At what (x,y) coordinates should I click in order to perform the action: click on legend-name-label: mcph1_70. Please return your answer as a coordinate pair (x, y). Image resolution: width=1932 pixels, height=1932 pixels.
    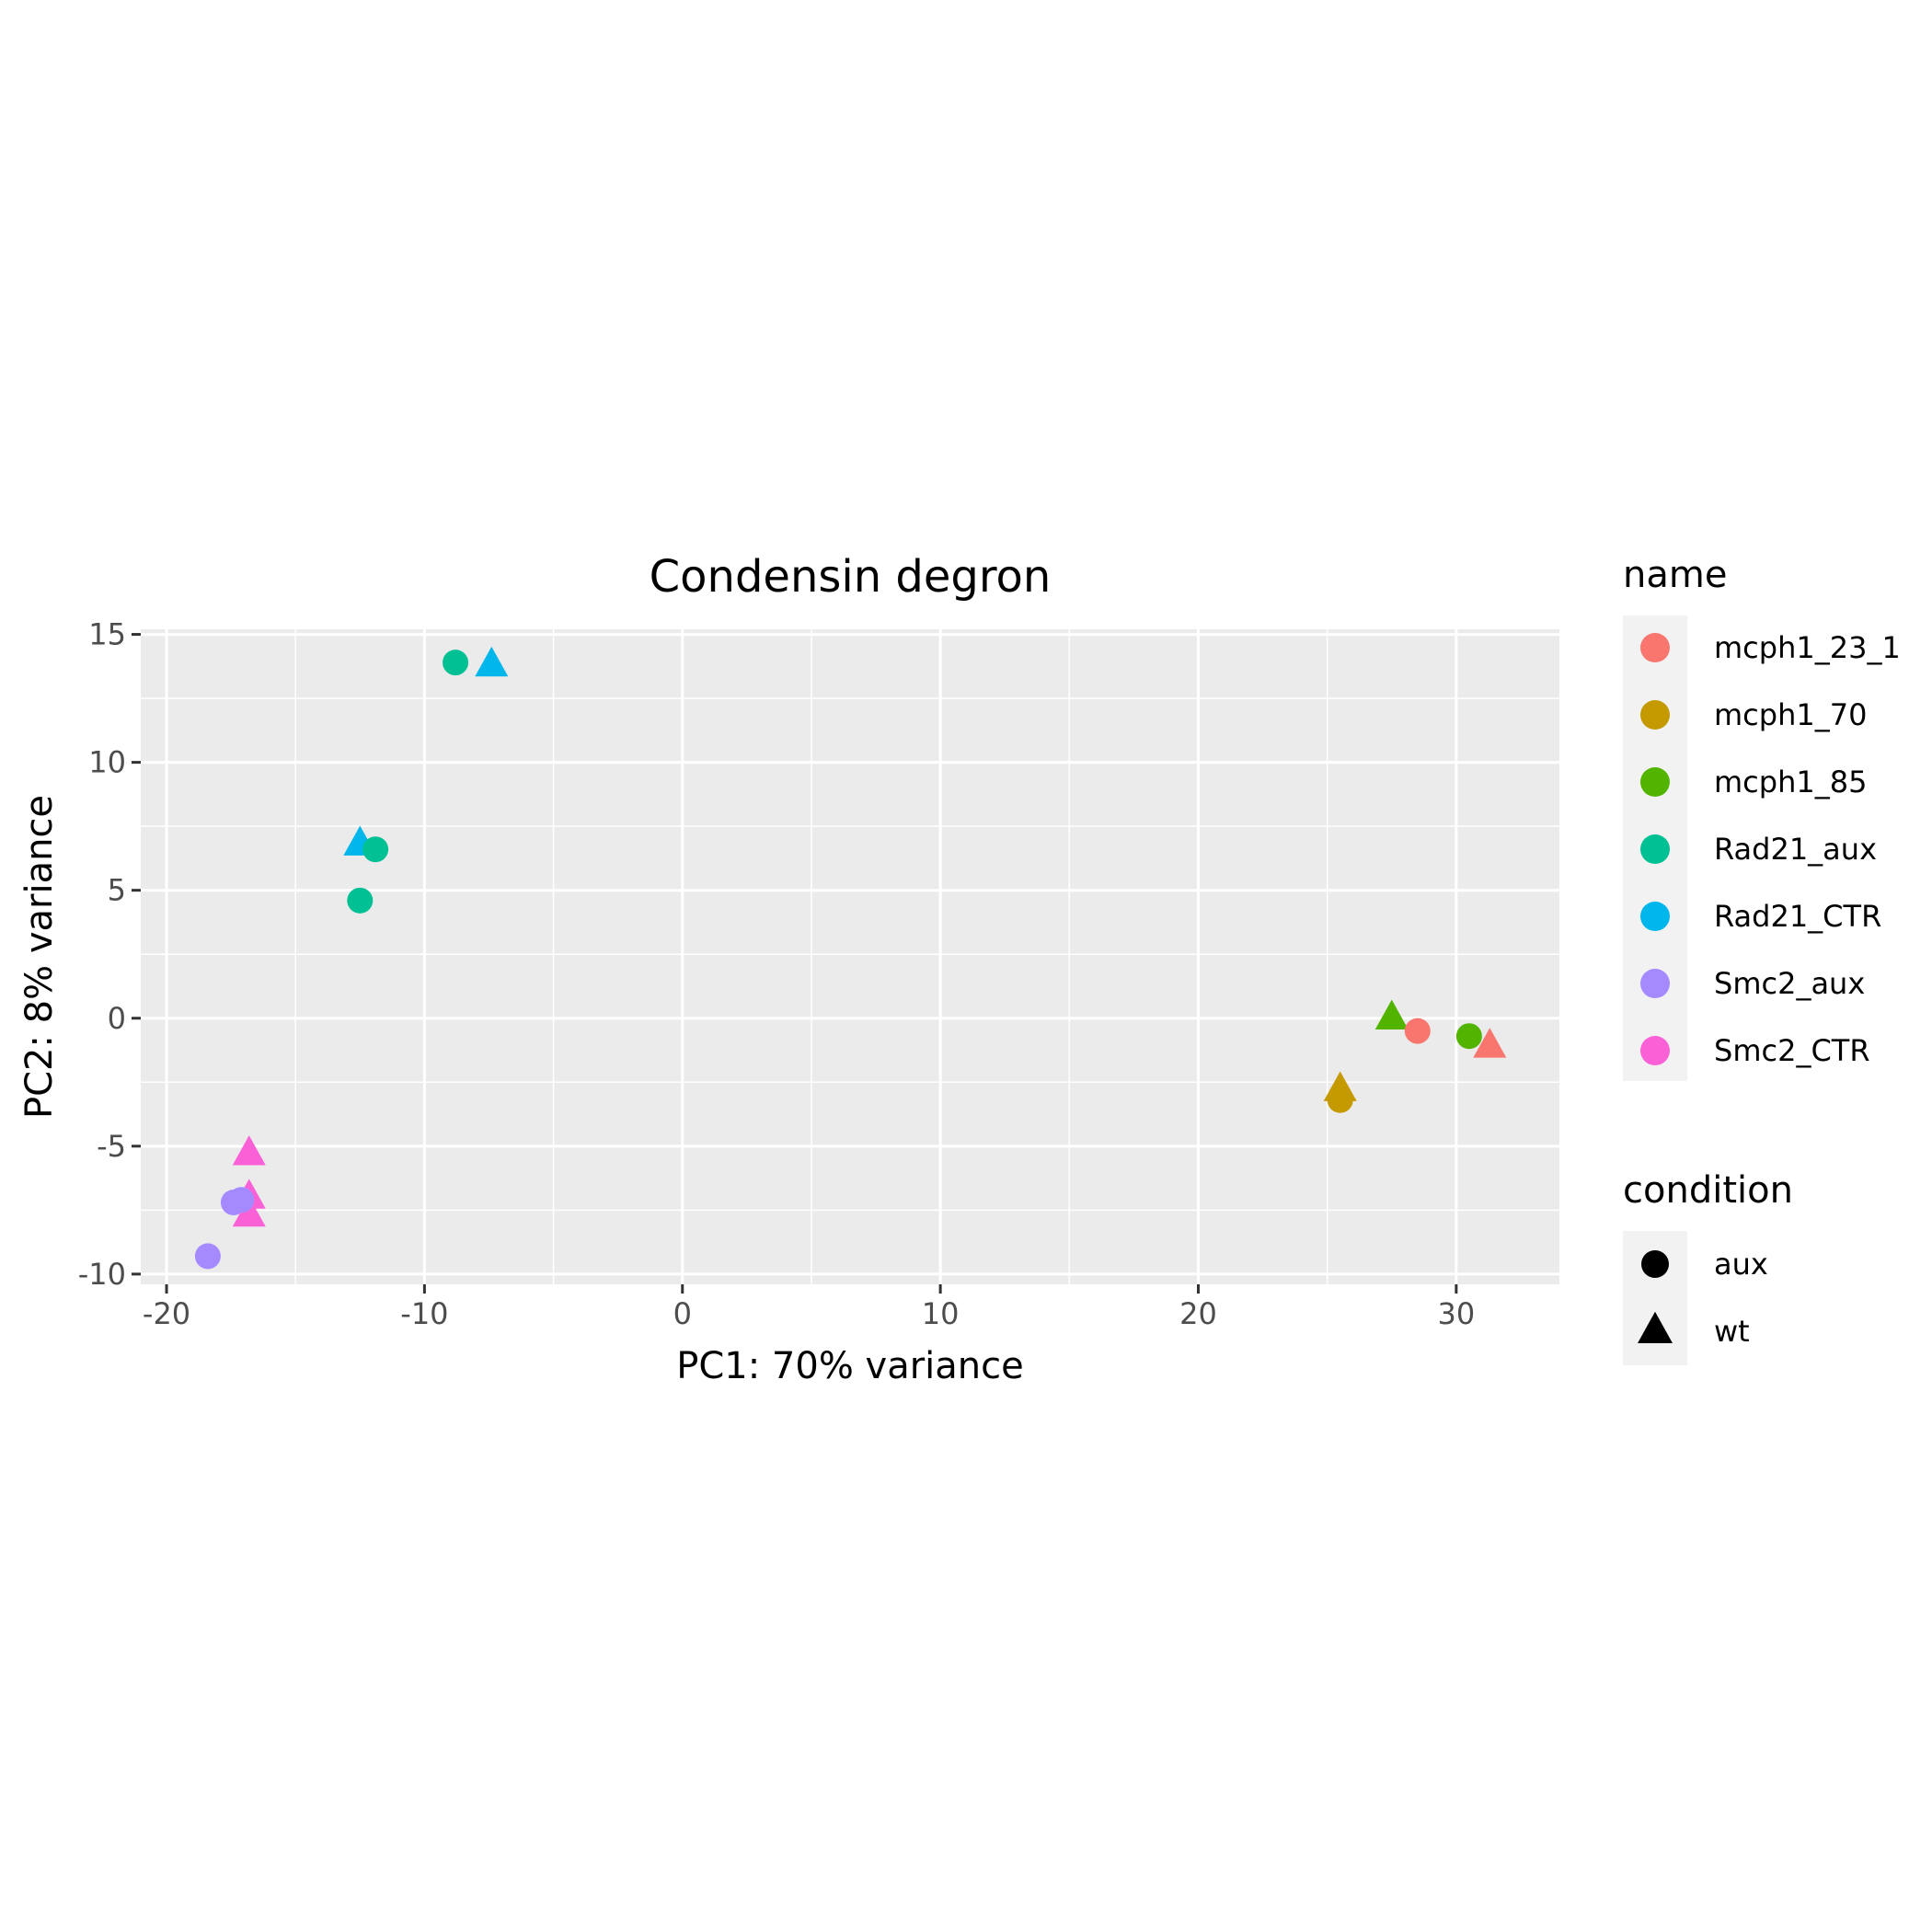
    Looking at the image, I should click on (1790, 714).